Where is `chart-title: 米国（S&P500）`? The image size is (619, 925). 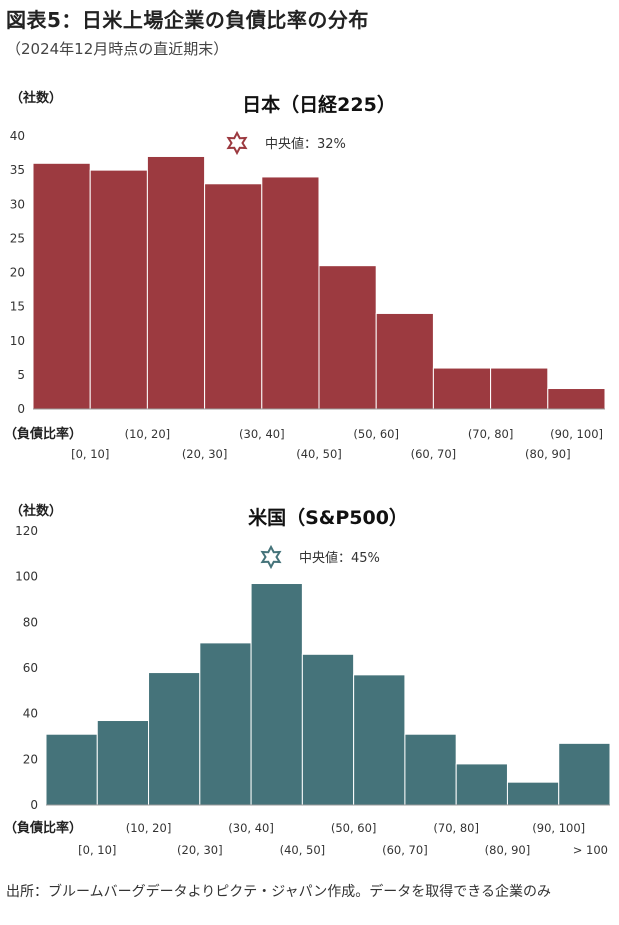
chart-title: 米国（S&P500） is located at coordinates (328, 517).